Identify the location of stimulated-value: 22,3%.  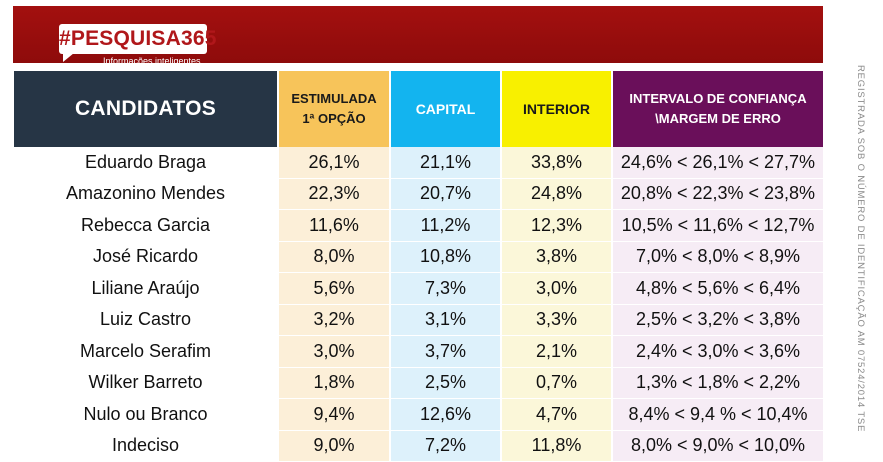
(334, 195).